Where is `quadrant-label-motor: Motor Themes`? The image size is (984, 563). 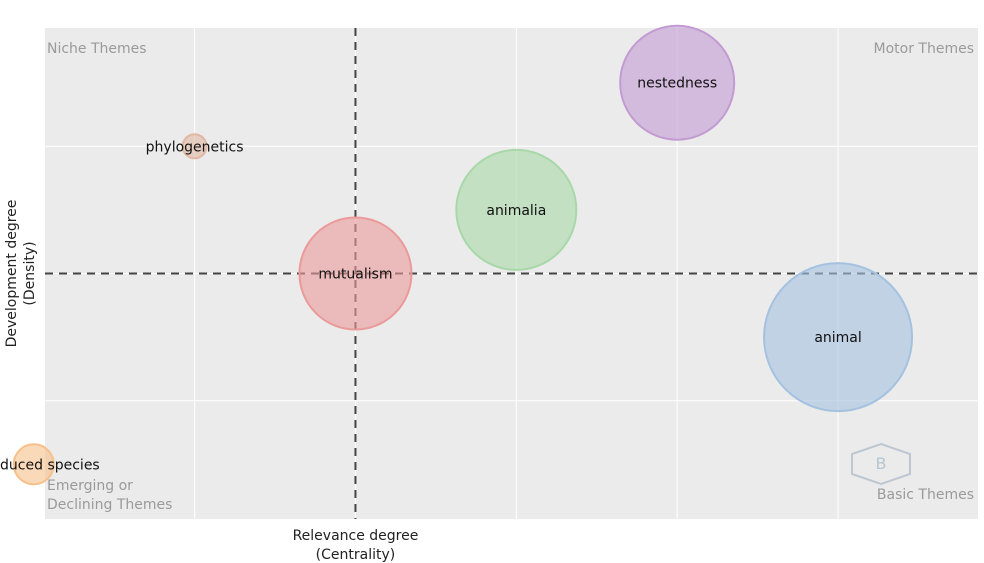 quadrant-label-motor: Motor Themes is located at coordinates (924, 49).